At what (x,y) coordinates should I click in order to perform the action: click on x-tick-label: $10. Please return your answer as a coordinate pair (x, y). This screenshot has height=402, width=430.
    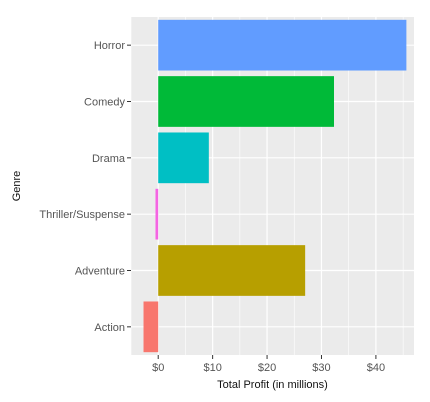
    Looking at the image, I should click on (212, 368).